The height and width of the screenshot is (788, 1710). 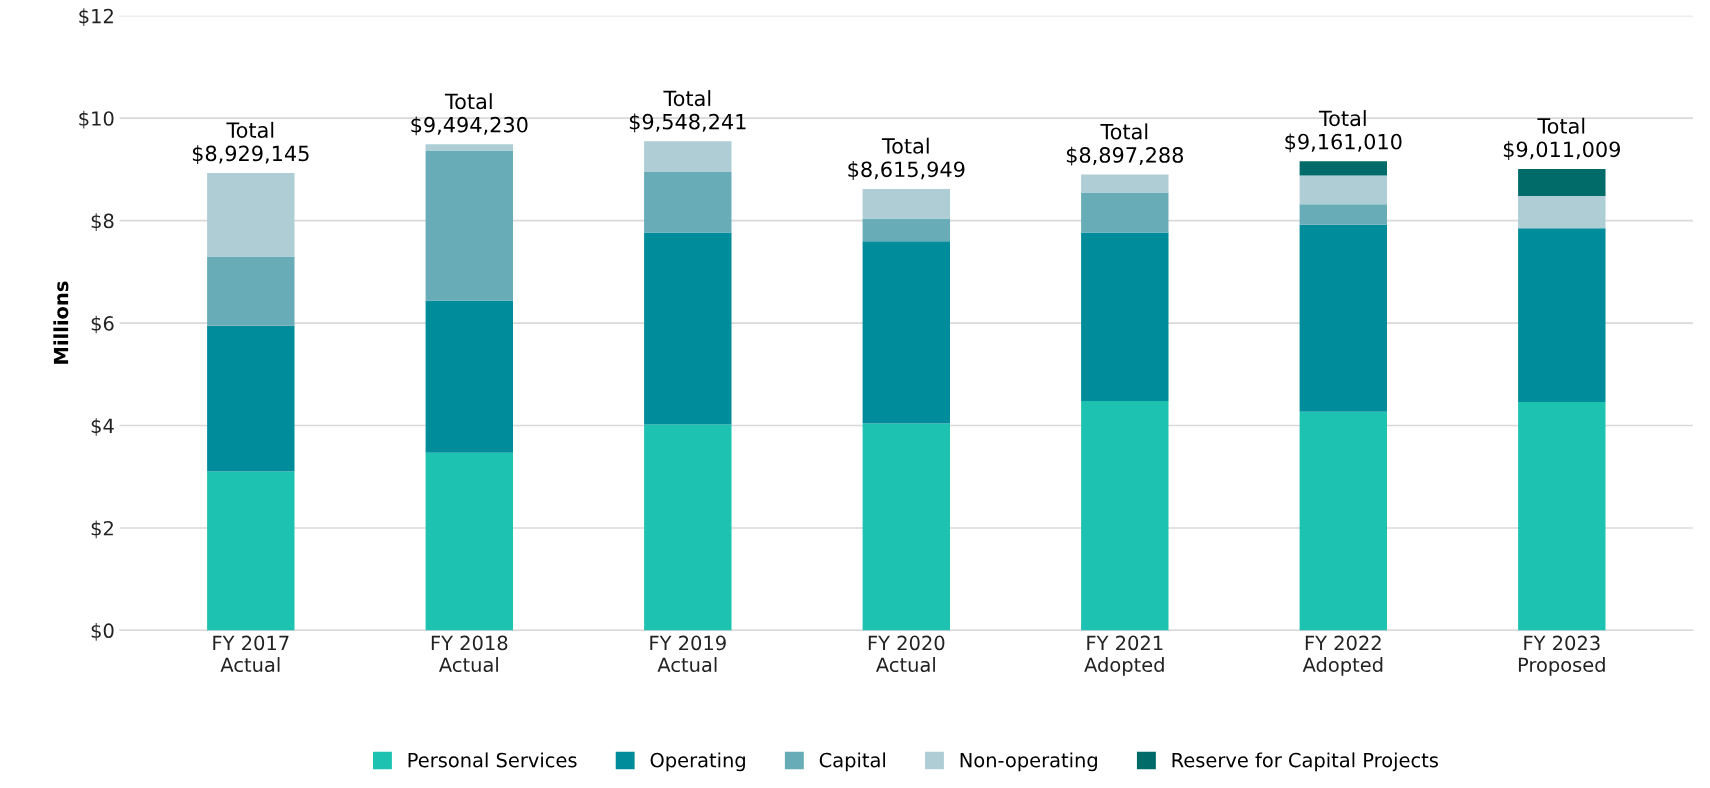 What do you see at coordinates (102, 324) in the screenshot?
I see `y-tick-label: $6` at bounding box center [102, 324].